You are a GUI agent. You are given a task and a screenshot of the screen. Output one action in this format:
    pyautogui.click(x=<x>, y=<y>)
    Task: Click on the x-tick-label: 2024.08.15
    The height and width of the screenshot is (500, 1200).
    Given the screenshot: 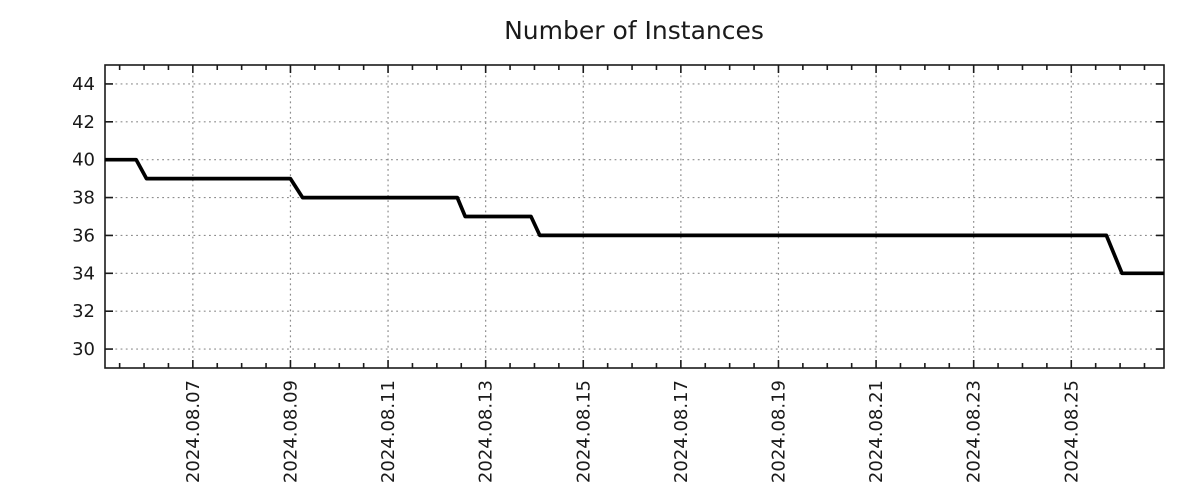 What is the action you would take?
    pyautogui.click(x=583, y=431)
    